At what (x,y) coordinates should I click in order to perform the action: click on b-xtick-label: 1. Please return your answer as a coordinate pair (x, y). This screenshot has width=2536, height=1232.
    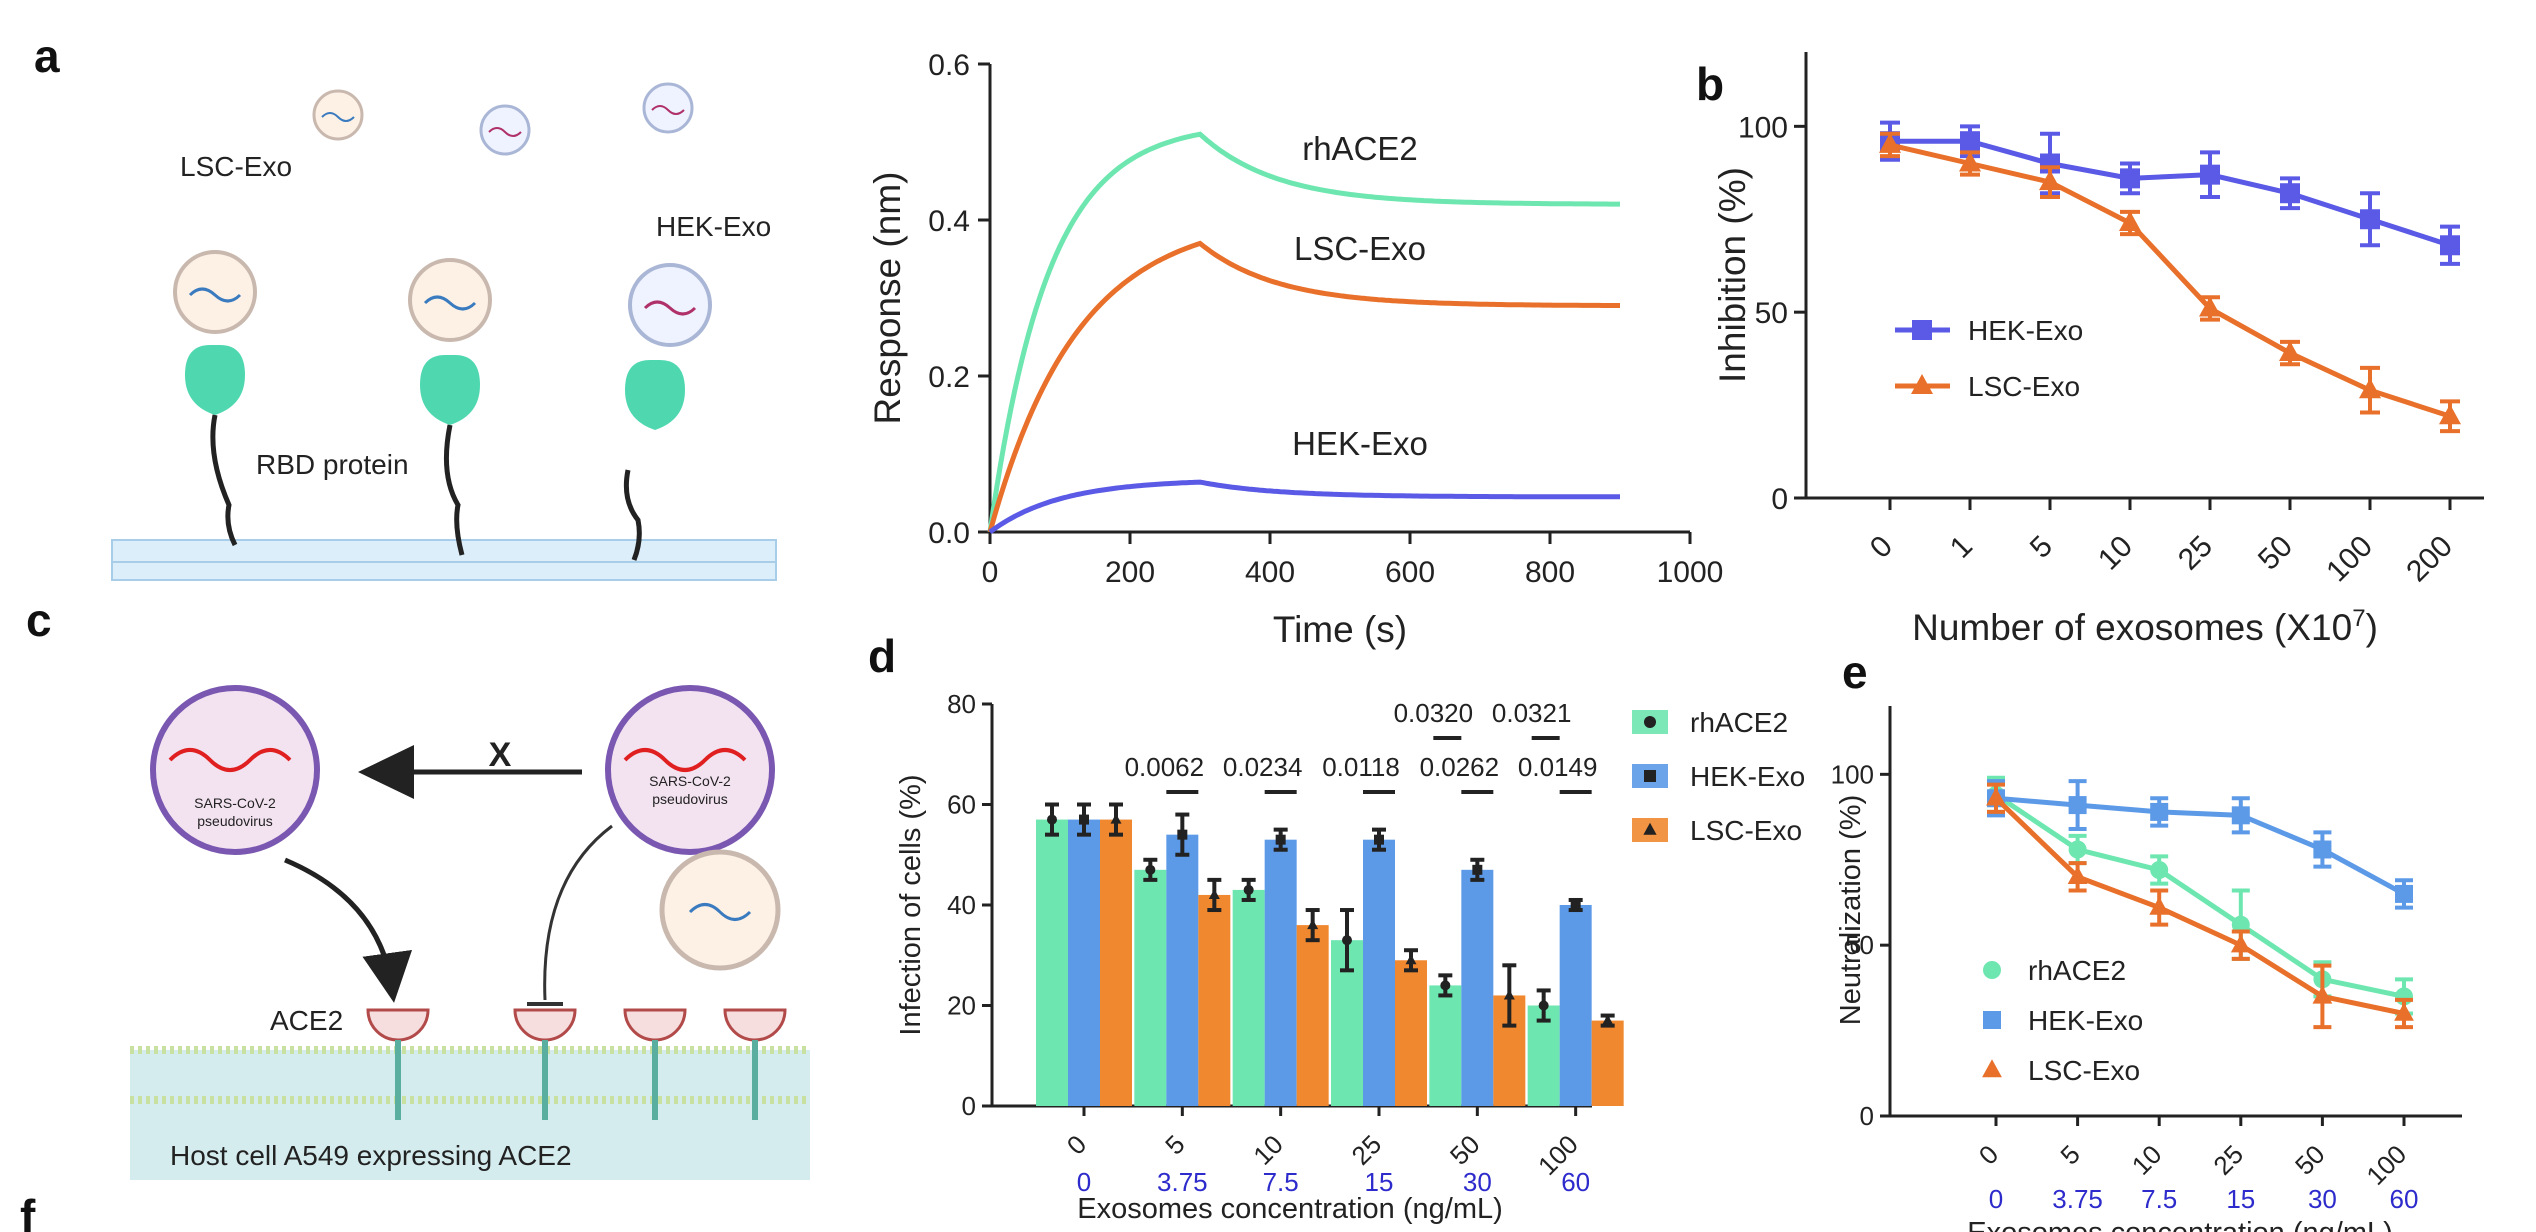
    Looking at the image, I should click on (1961, 547).